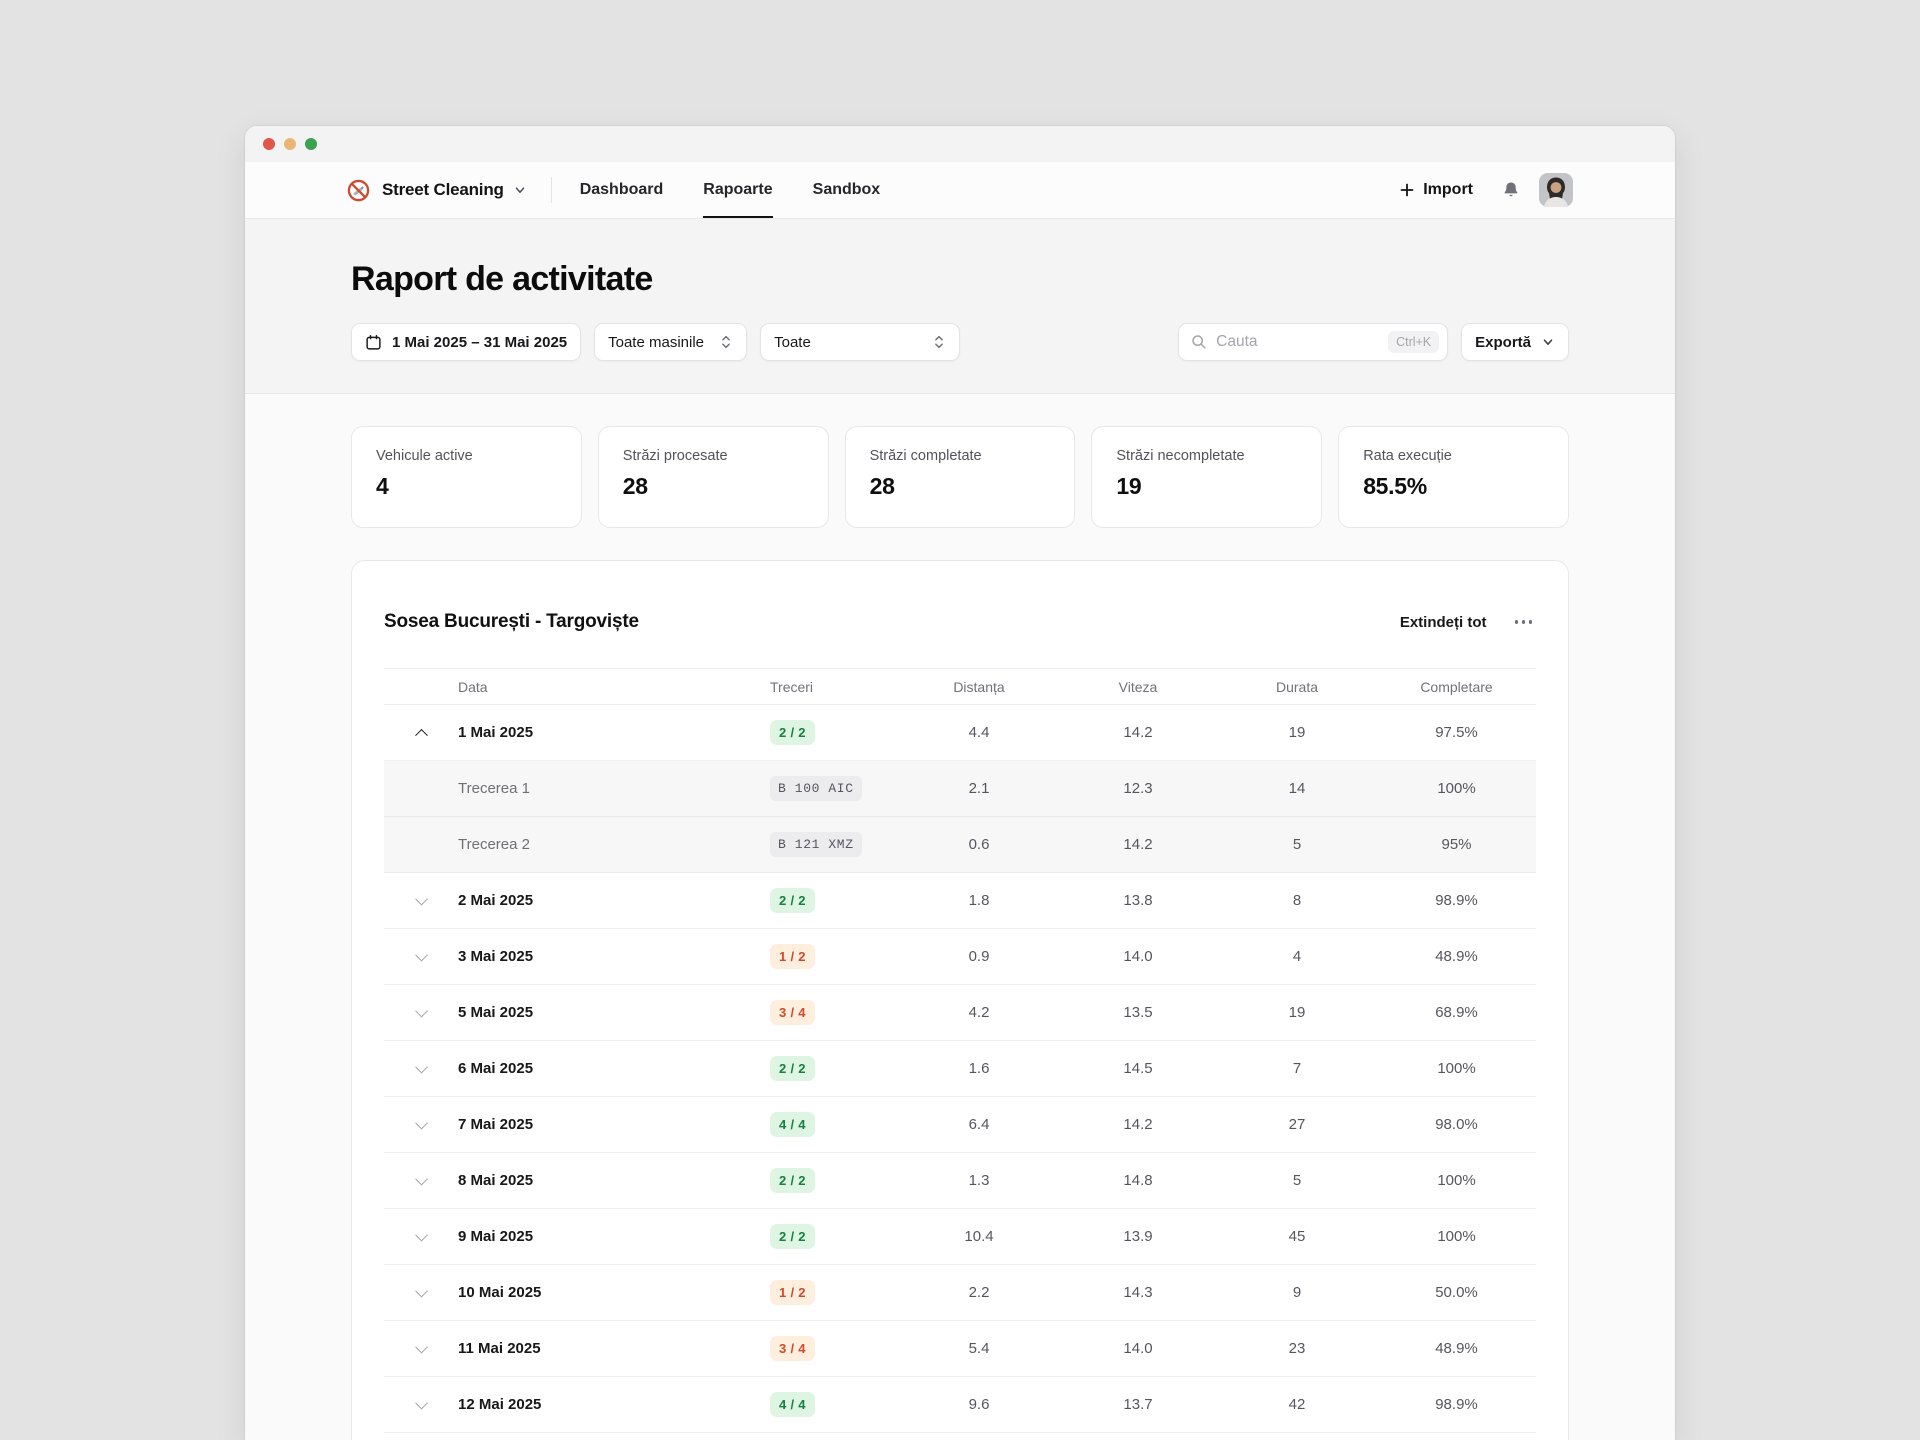 This screenshot has height=1440, width=1920. Describe the element at coordinates (1515, 342) in the screenshot. I see `export-button: Exportă` at that location.